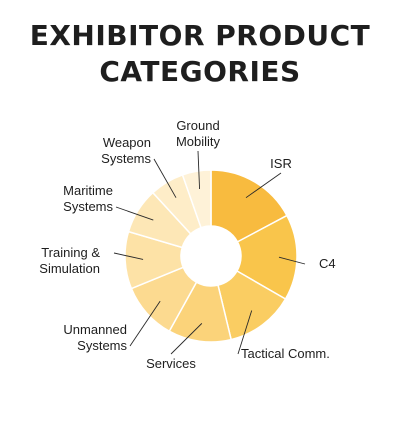  I want to click on slice-label: Maritime Systems, so click(88, 198).